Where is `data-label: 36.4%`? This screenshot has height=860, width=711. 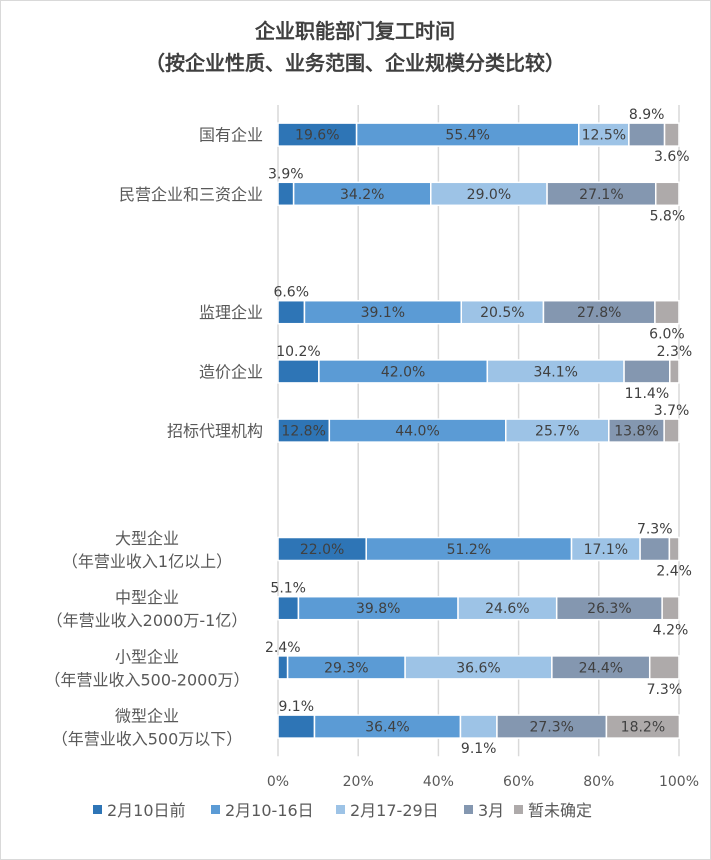
data-label: 36.4% is located at coordinates (387, 728).